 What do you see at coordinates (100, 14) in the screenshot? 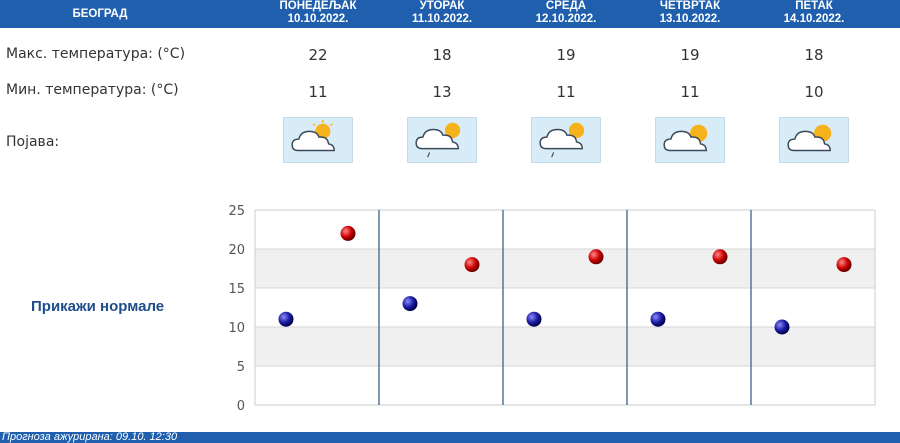
I see `city-name: БЕОГРАД` at bounding box center [100, 14].